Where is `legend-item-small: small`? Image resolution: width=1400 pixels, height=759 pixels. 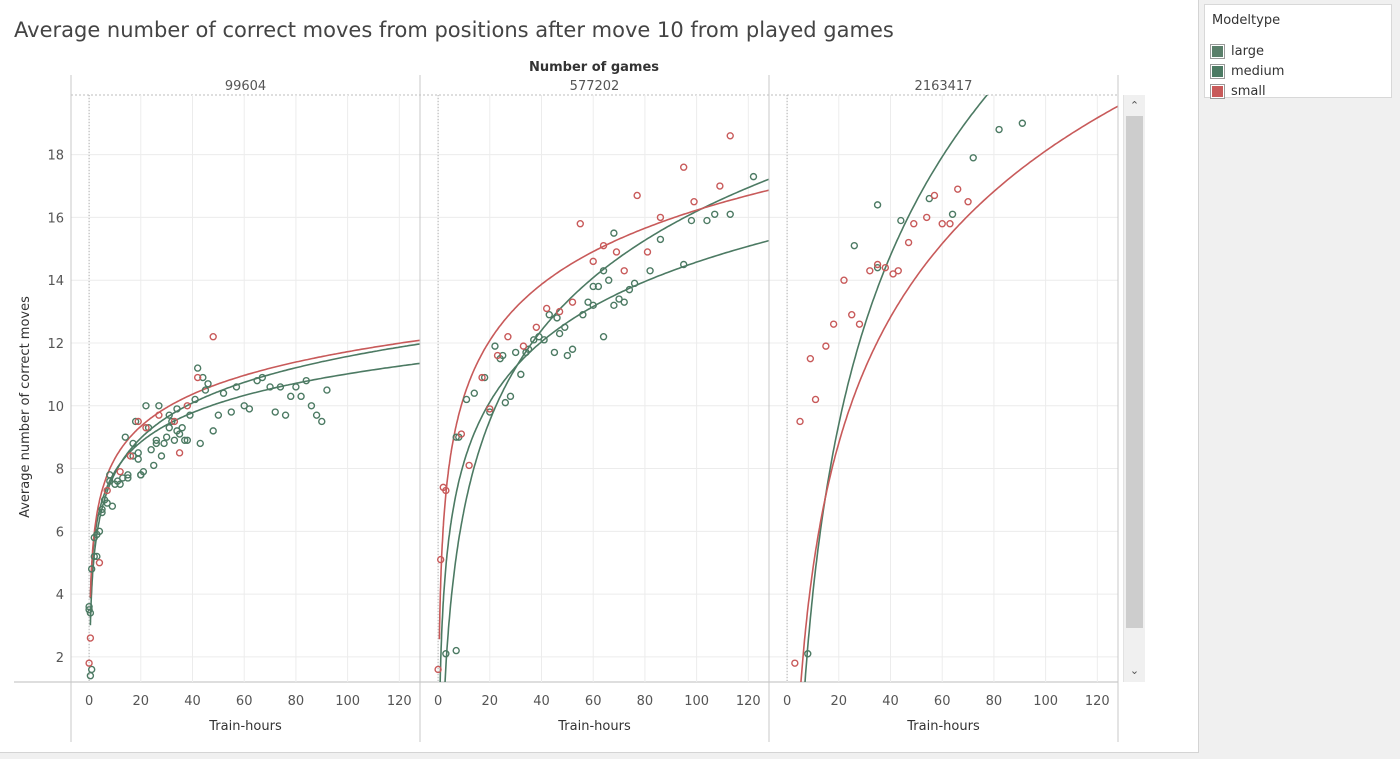
legend-item-small: small is located at coordinates (1238, 91).